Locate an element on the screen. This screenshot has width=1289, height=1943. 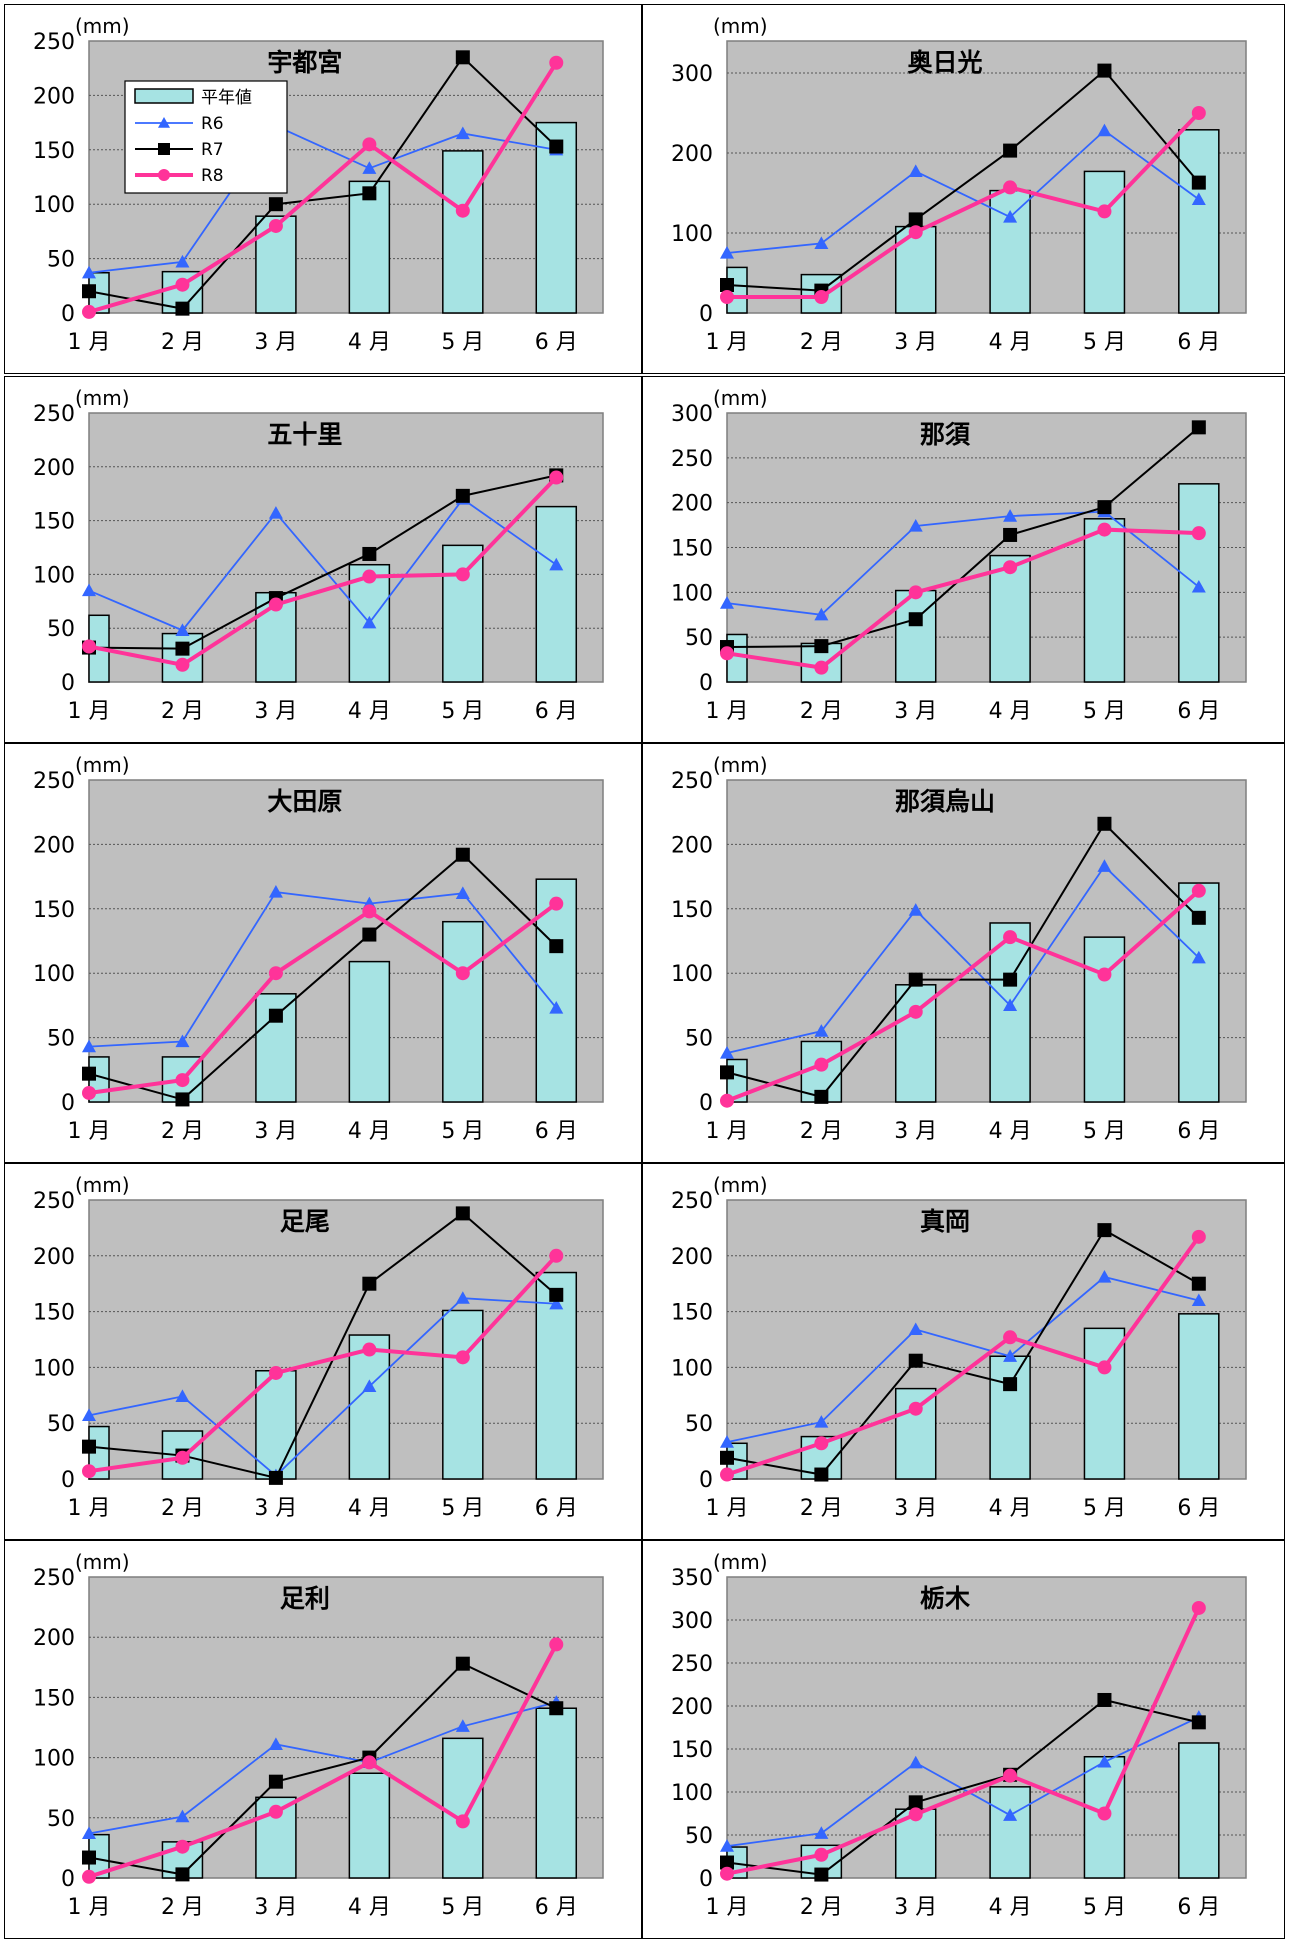
y-tick-label: 150 is located at coordinates (54, 522).